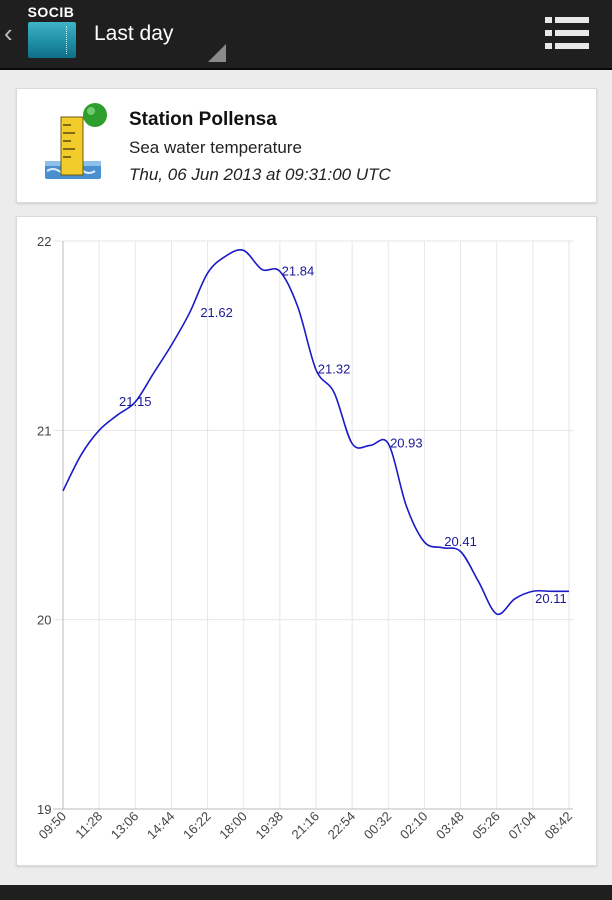 This screenshot has height=900, width=612. What do you see at coordinates (414, 826) in the screenshot?
I see `x-tick-label: 02:10` at bounding box center [414, 826].